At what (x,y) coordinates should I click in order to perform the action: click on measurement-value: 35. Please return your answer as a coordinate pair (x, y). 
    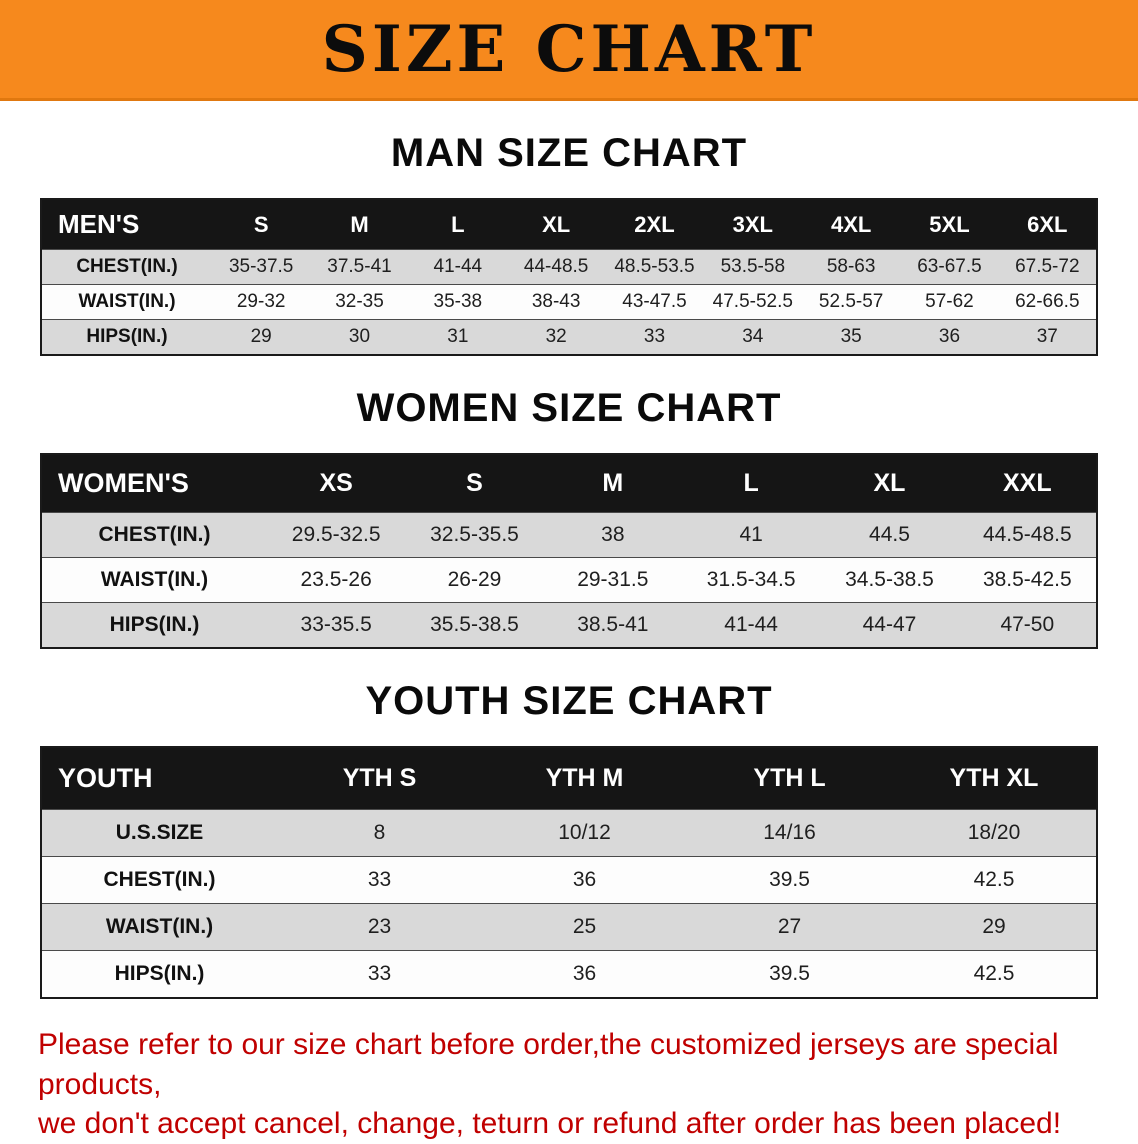
    Looking at the image, I should click on (851, 336).